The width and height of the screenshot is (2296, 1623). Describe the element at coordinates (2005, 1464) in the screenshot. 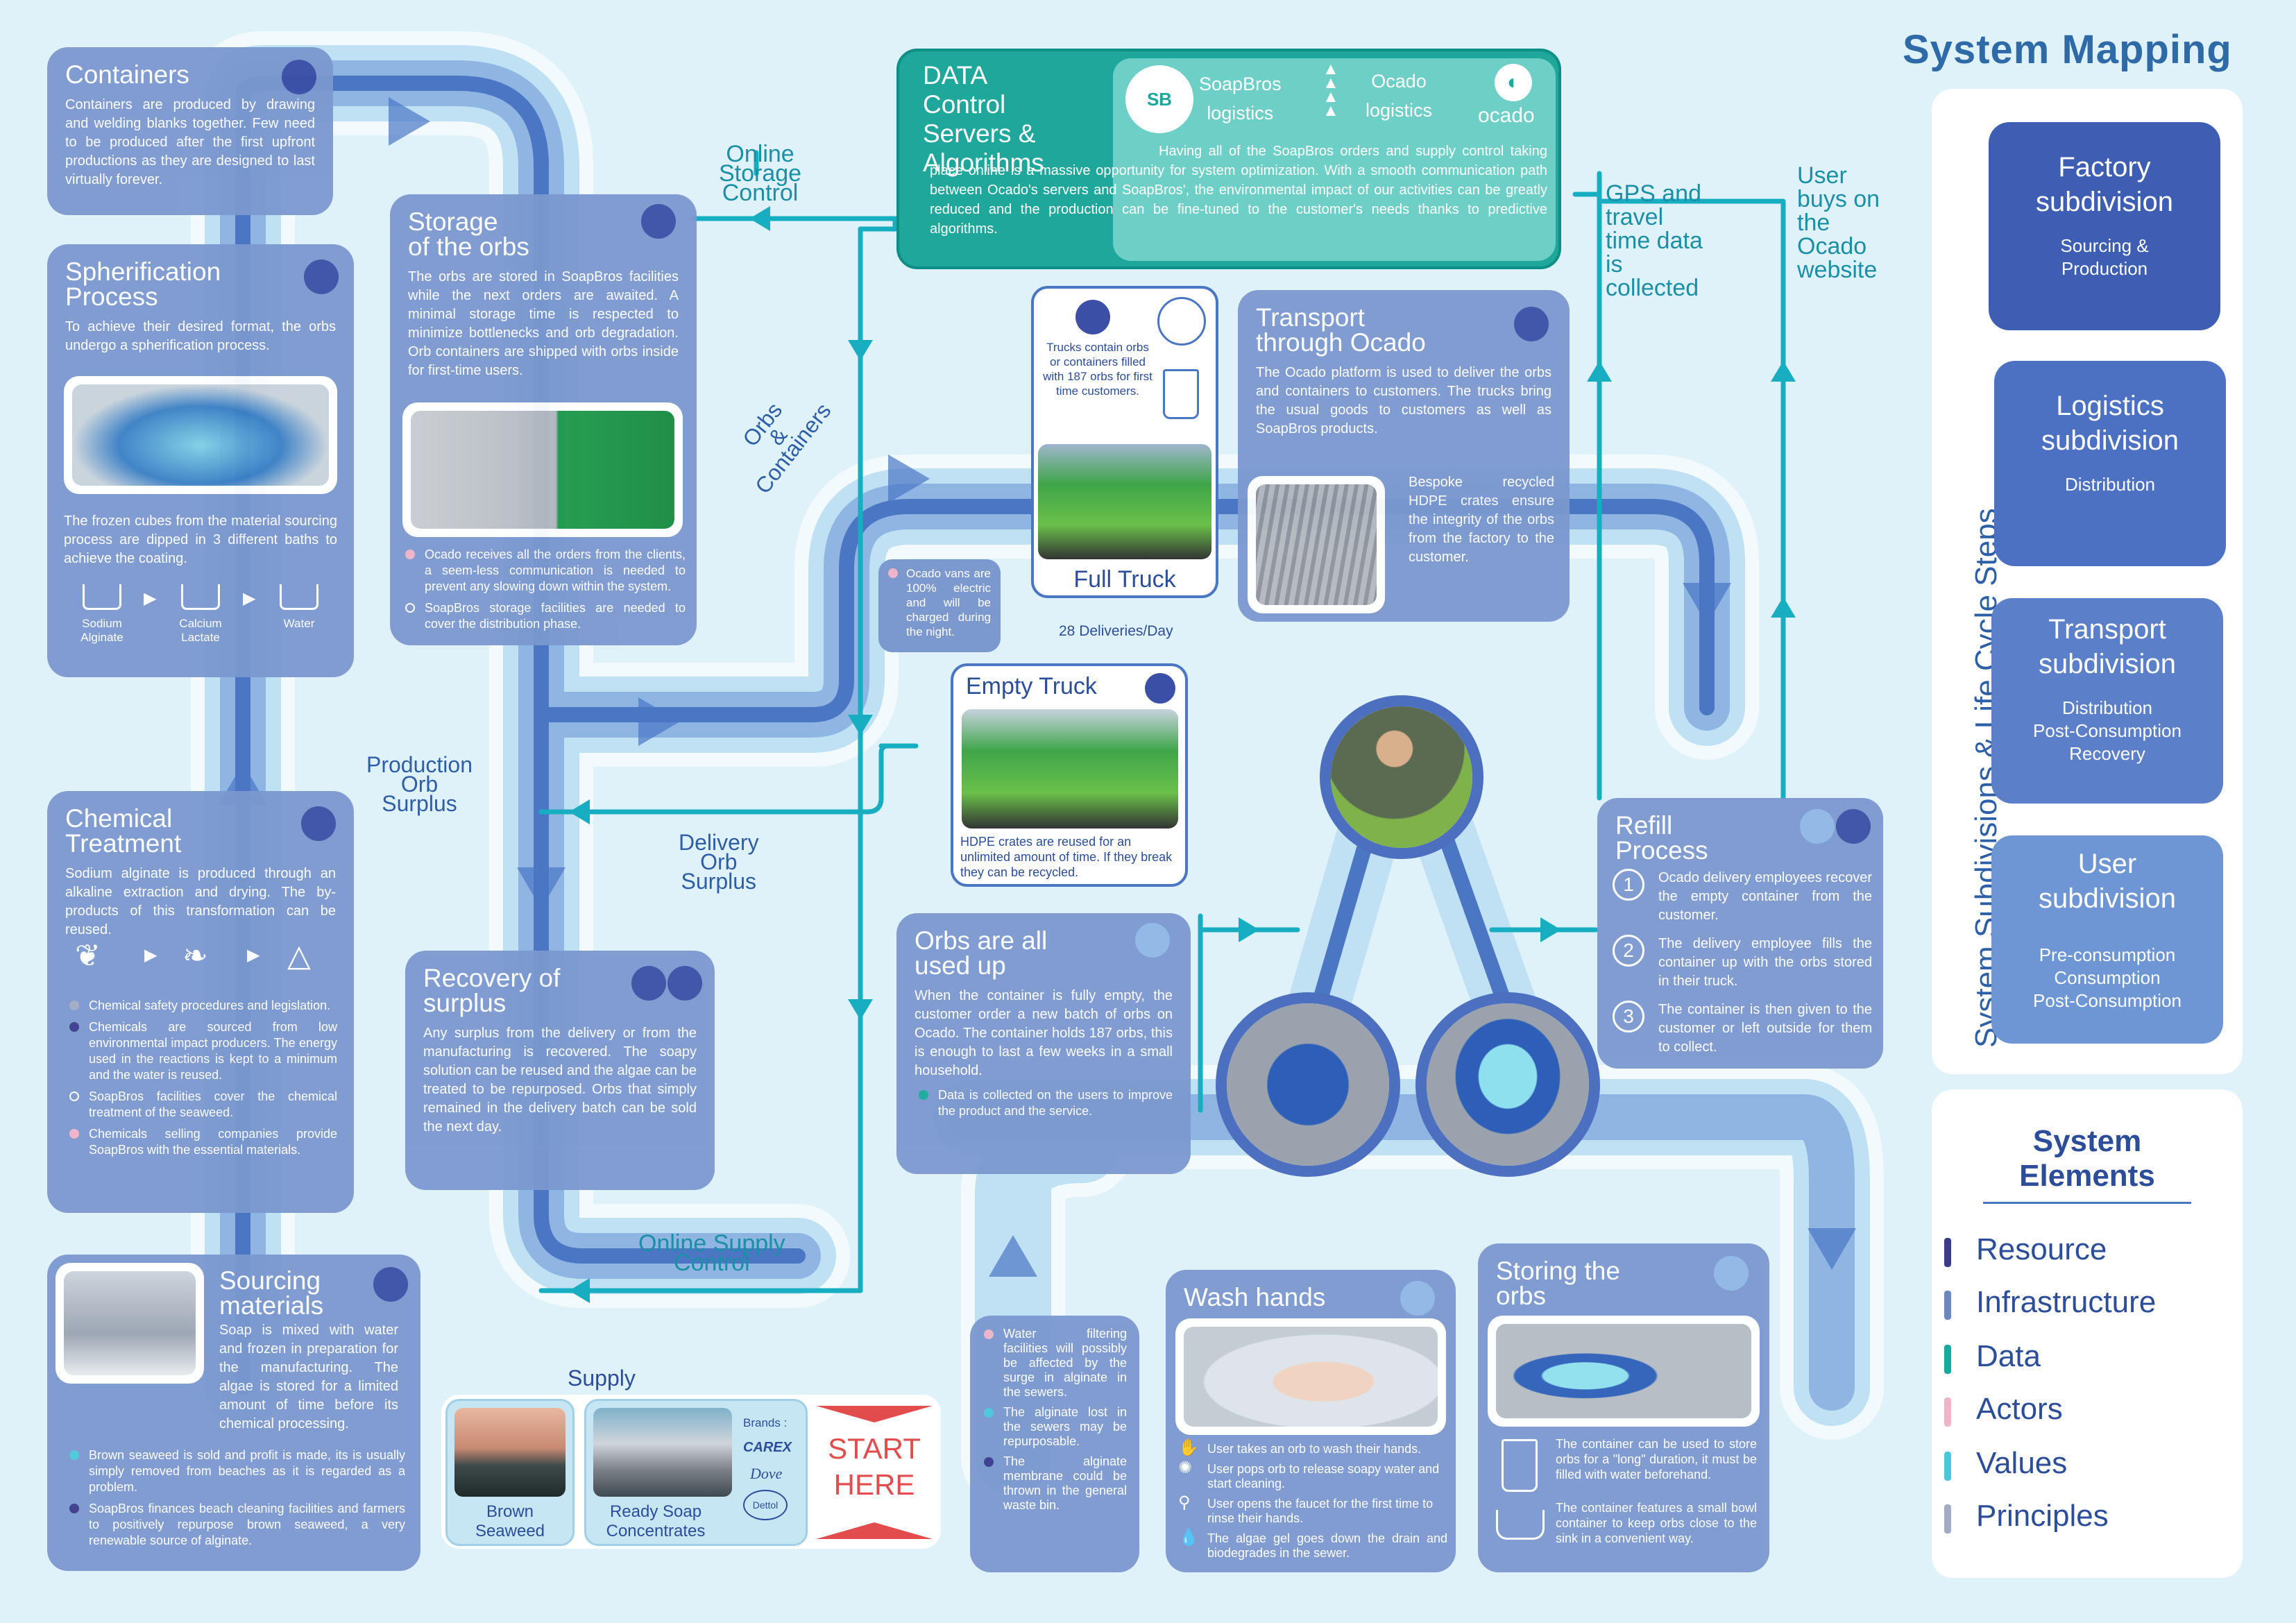

I see `legend-values: Values` at that location.